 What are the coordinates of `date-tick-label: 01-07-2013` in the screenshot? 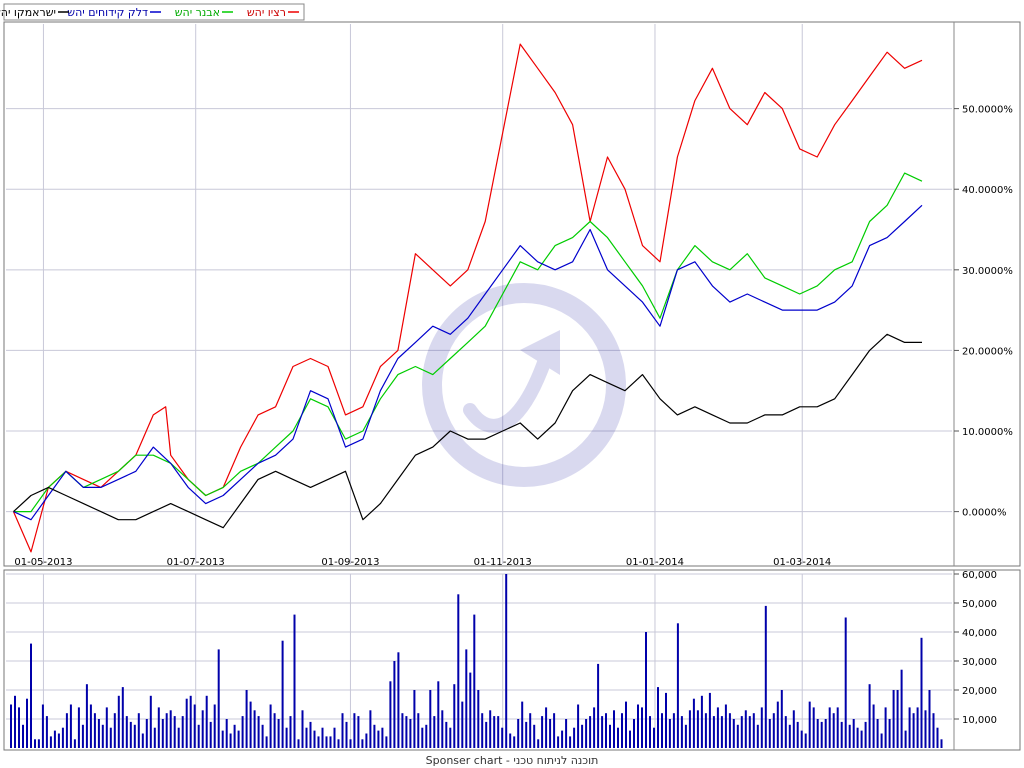 It's located at (196, 562).